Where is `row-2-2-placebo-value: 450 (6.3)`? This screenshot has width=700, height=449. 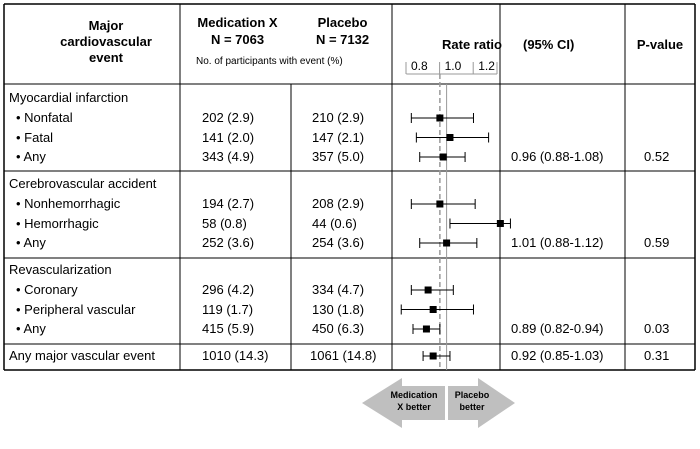 row-2-2-placebo-value: 450 (6.3) is located at coordinates (338, 328).